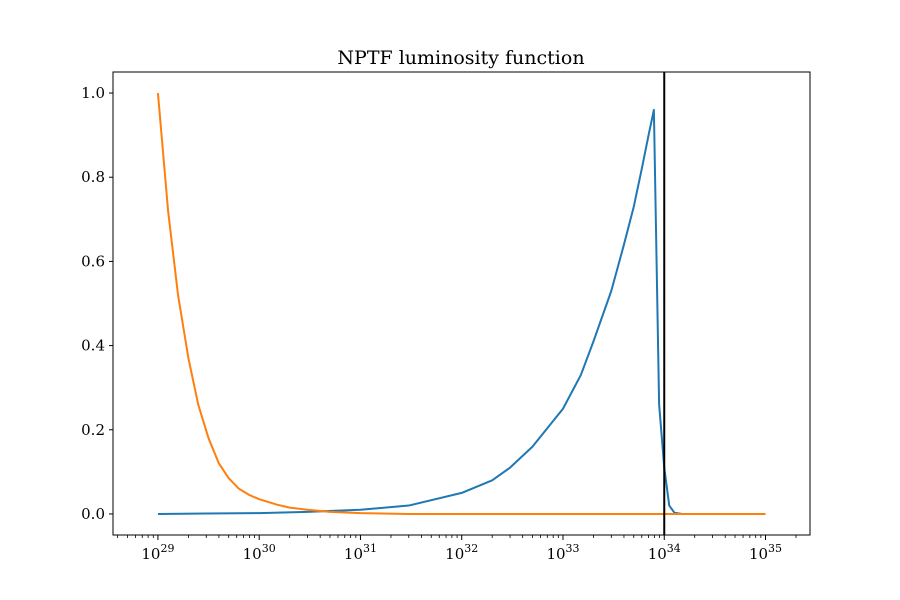  I want to click on x-tick-label: 1030, so click(259, 552).